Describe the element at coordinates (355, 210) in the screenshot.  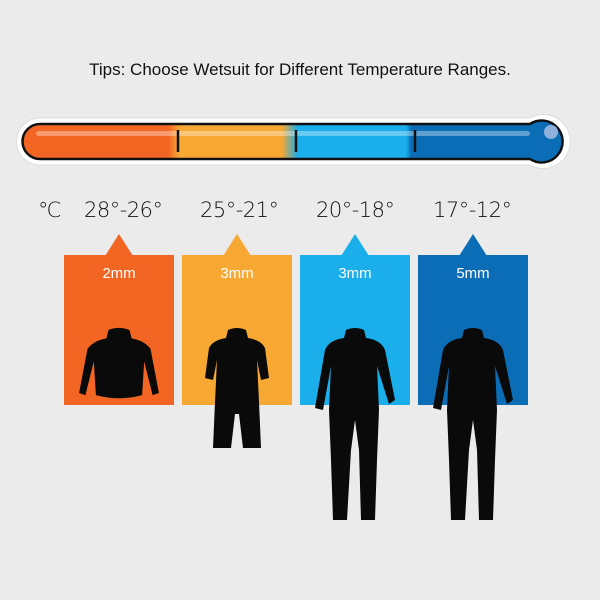
I see `temp-range-3: 20°-18°` at that location.